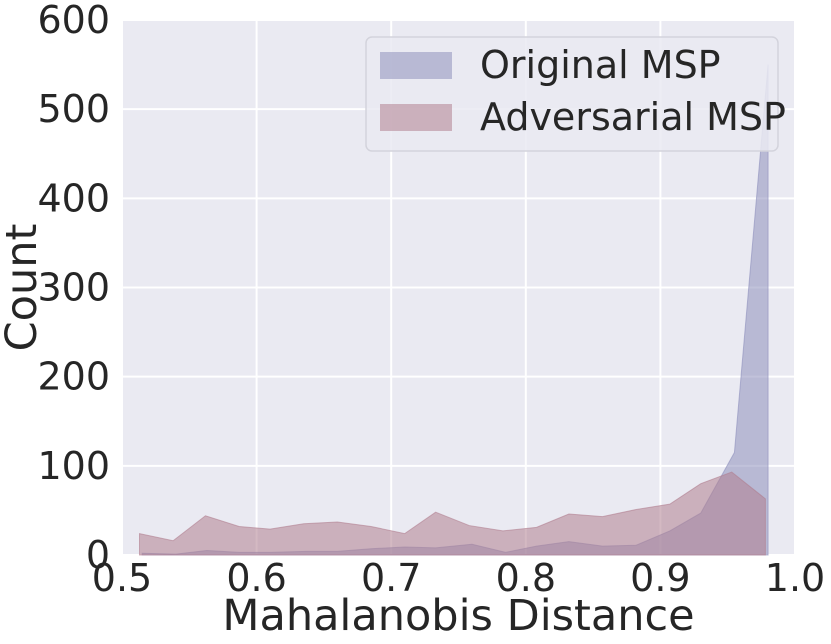  What do you see at coordinates (391, 578) in the screenshot?
I see `x-tick-label-2: 0.7` at bounding box center [391, 578].